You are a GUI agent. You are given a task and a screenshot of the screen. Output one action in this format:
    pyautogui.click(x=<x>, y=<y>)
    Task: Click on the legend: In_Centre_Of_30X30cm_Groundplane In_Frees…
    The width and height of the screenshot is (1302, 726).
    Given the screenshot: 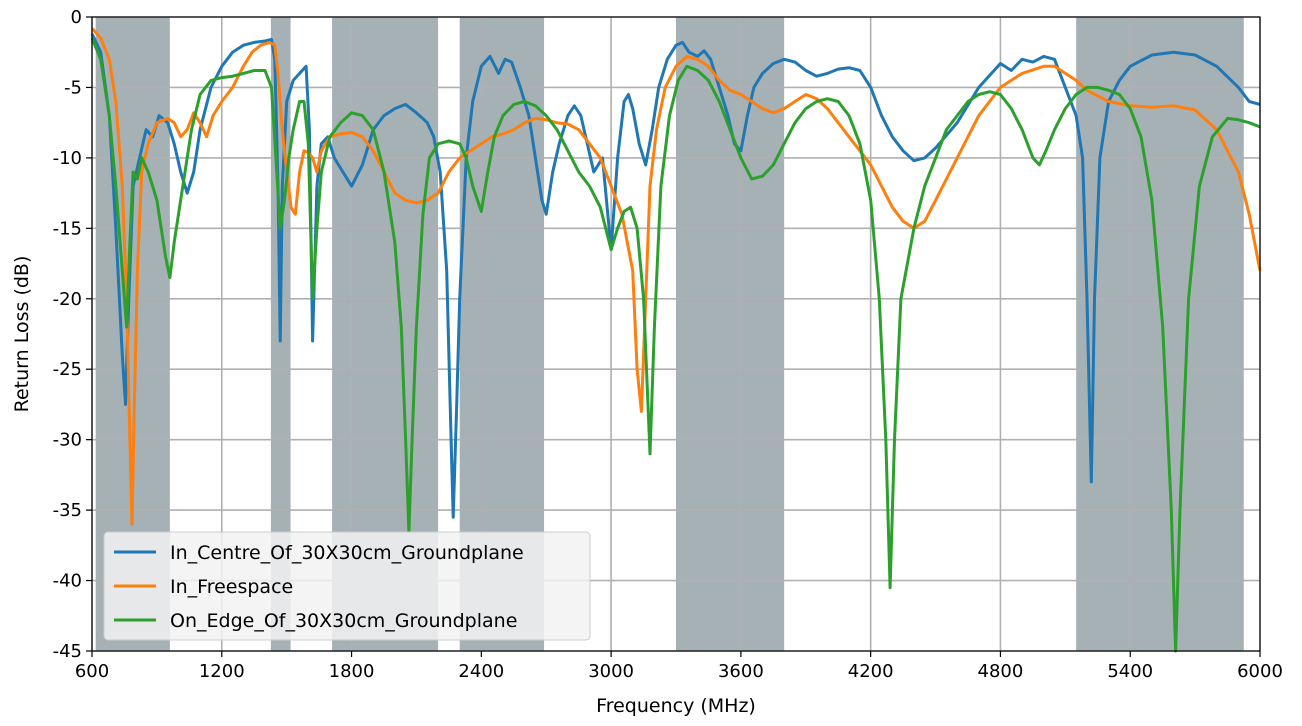 What is the action you would take?
    pyautogui.click(x=347, y=586)
    